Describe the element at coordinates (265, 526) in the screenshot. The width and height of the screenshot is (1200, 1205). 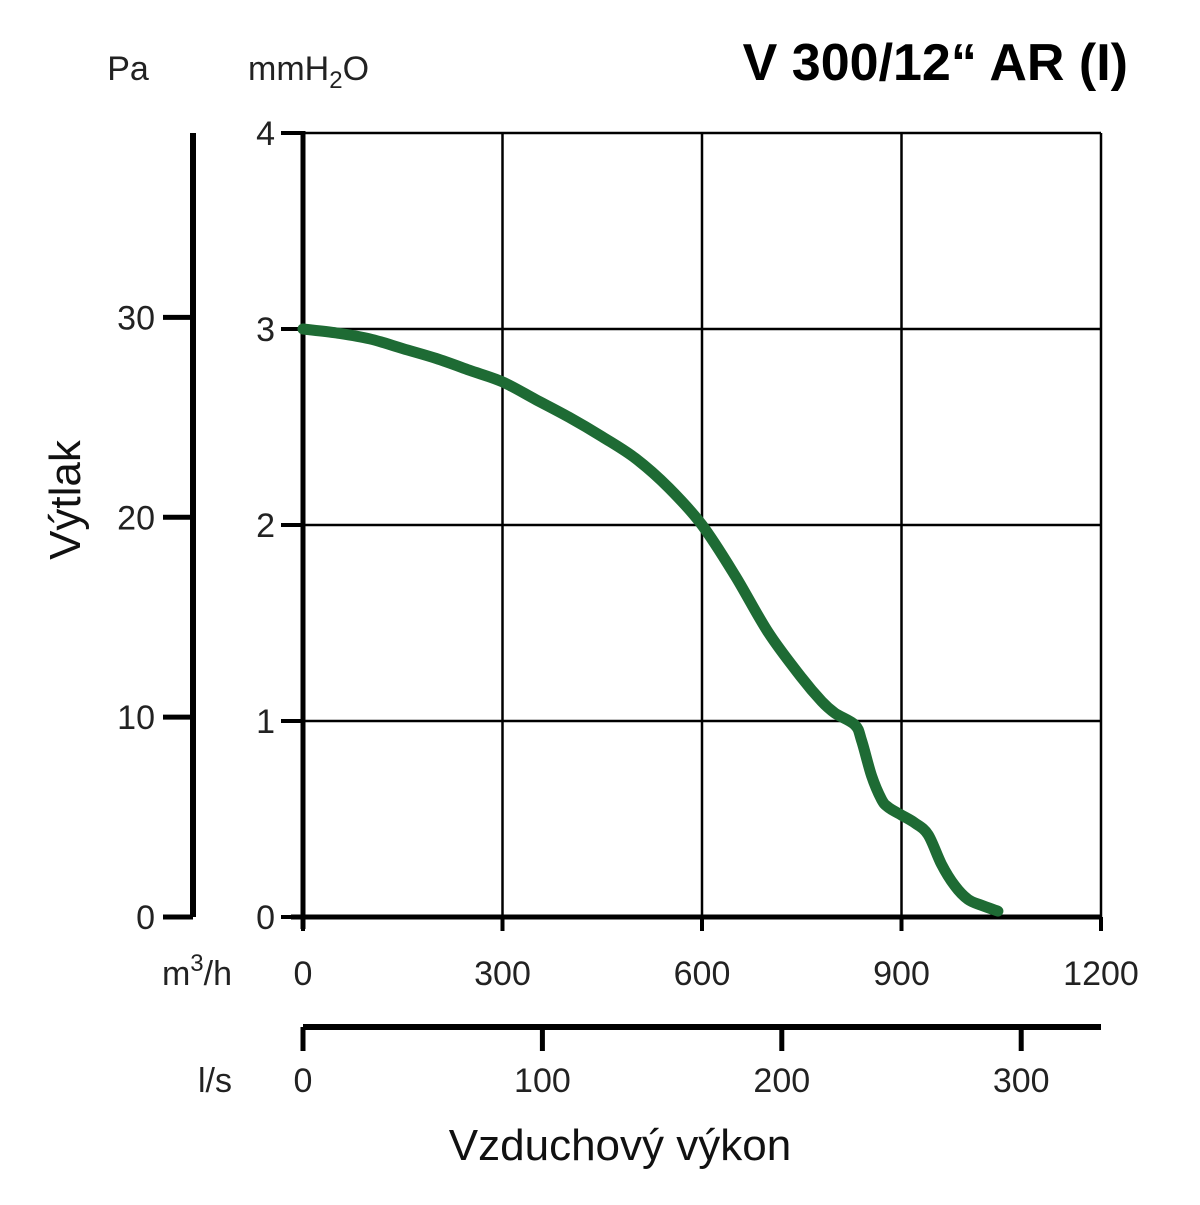
I see `y-tick-label: 2` at that location.